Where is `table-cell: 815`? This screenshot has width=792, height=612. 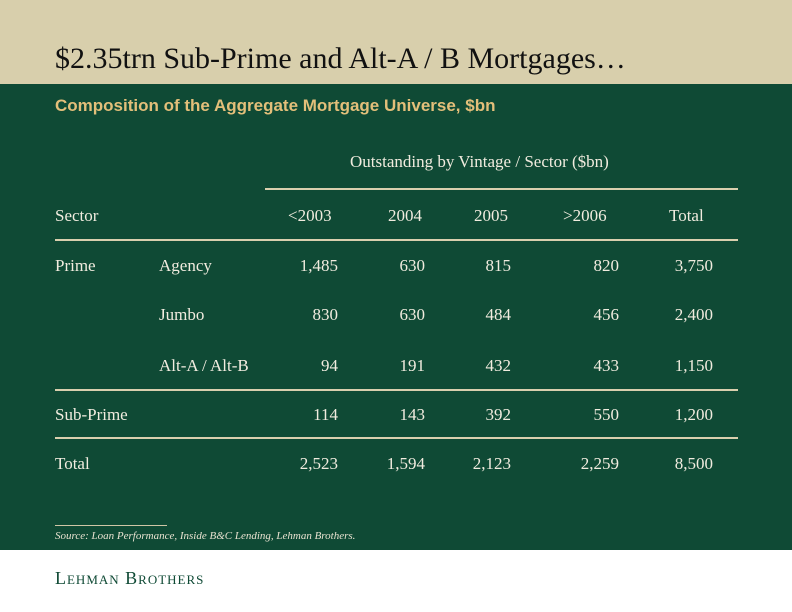 table-cell: 815 is located at coordinates (498, 265).